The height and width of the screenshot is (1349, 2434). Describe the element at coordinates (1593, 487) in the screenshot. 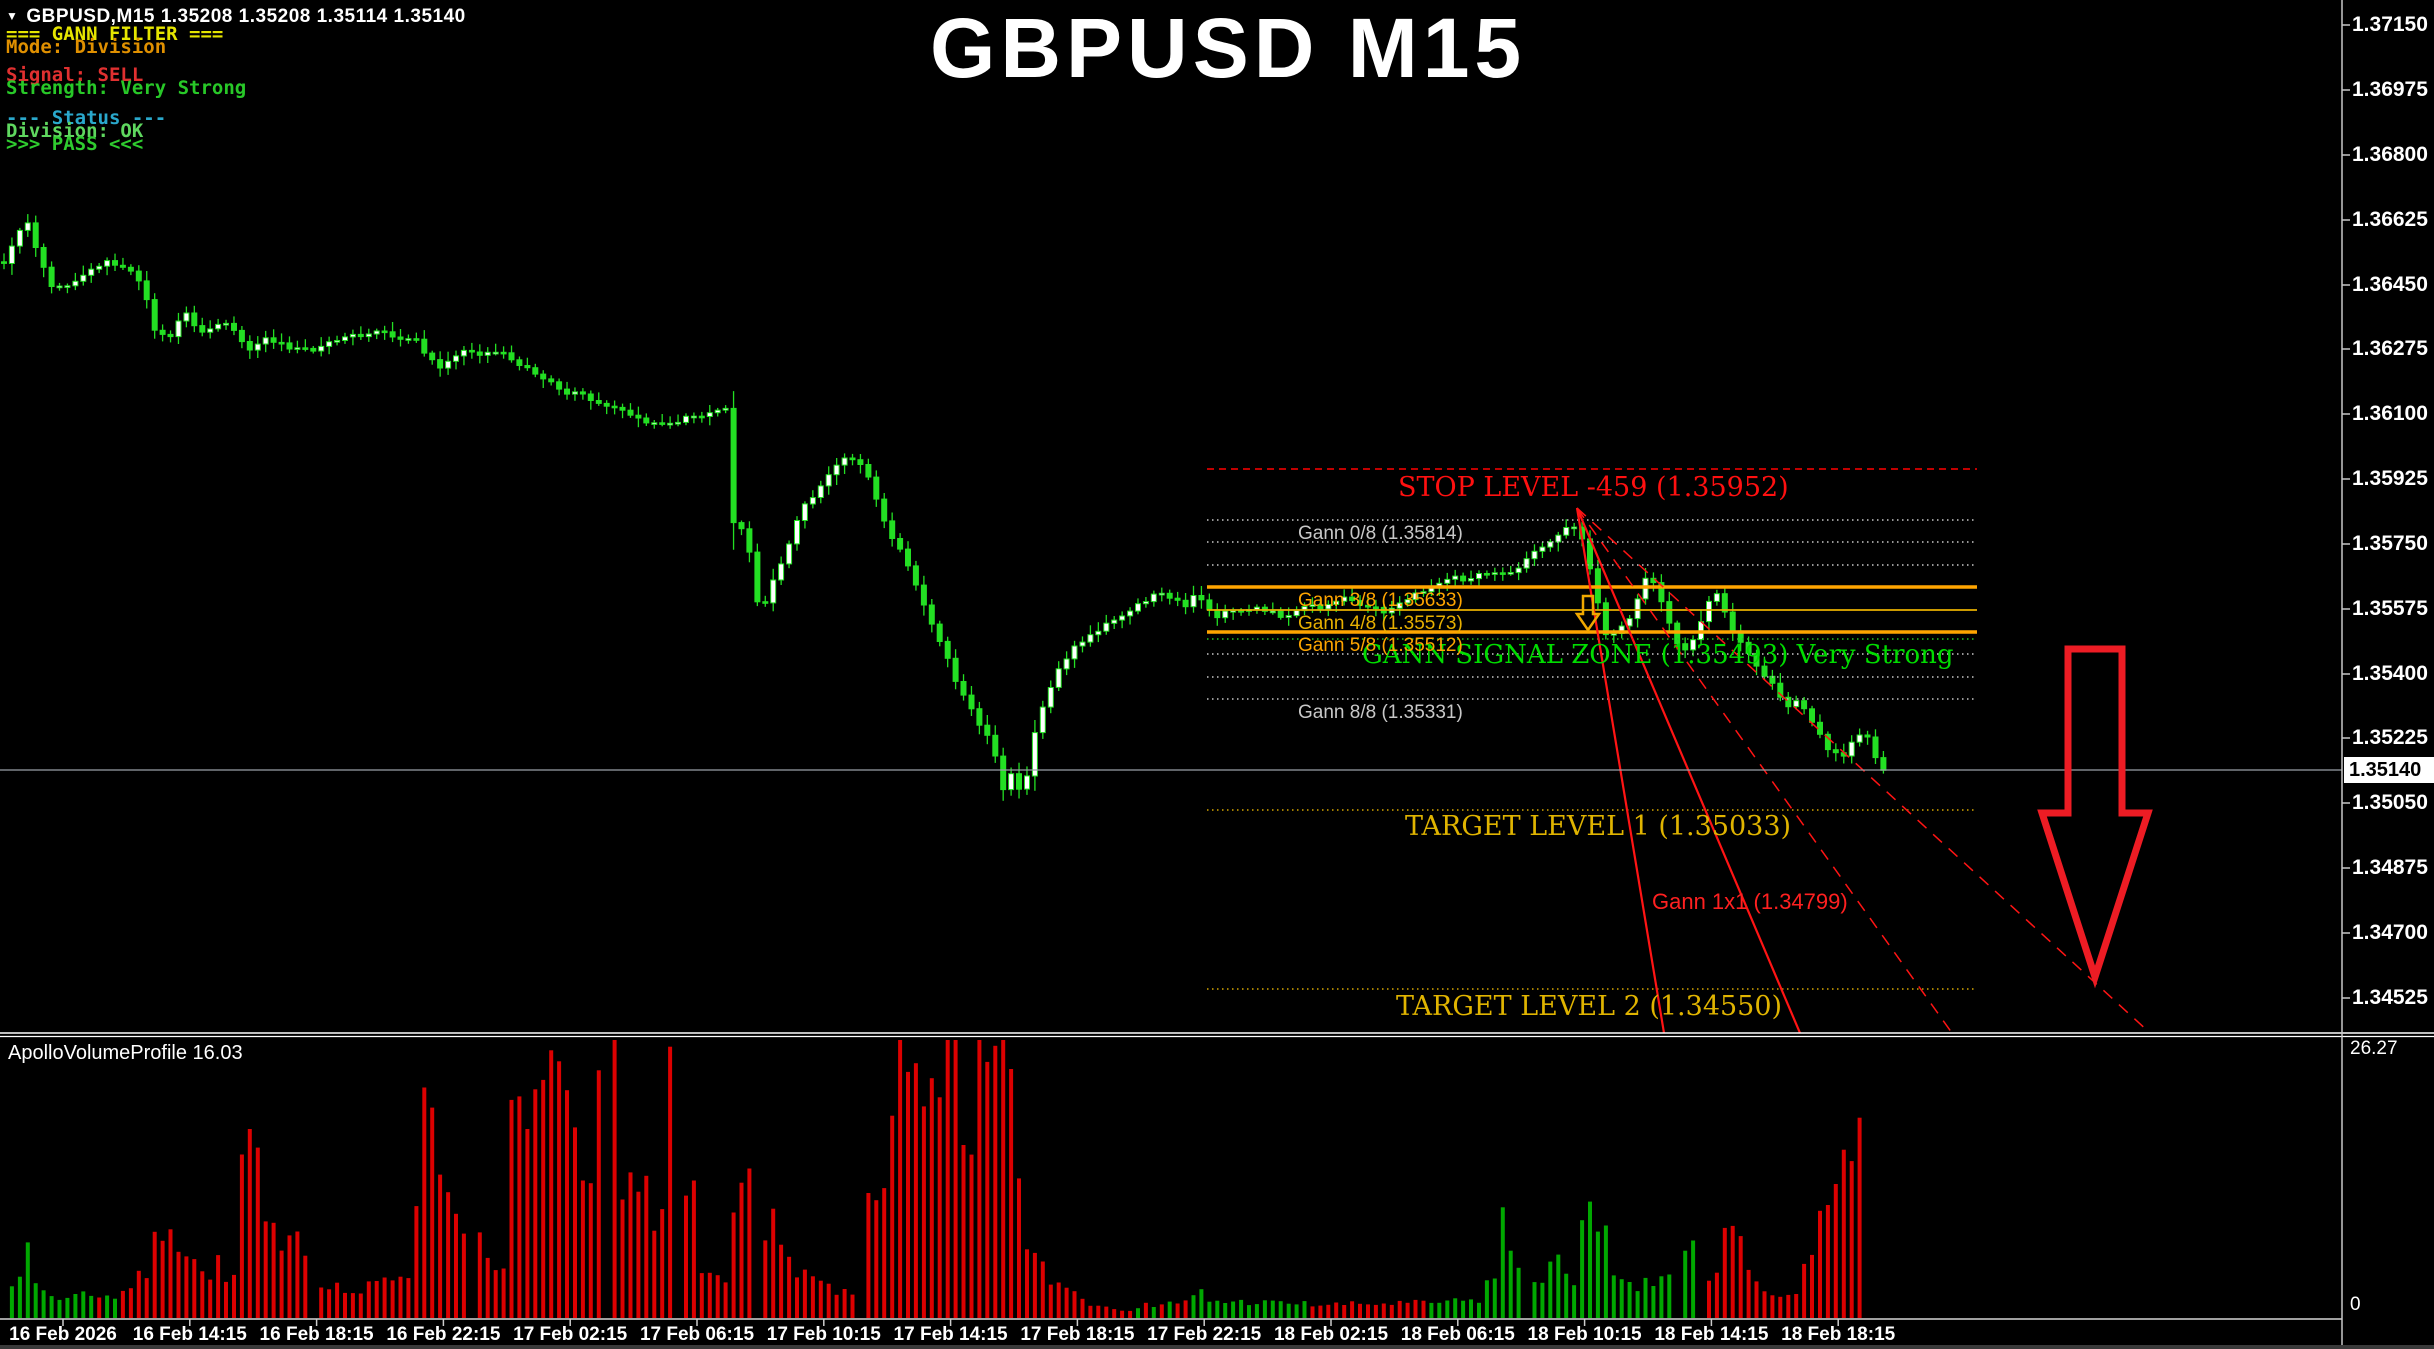

I see `stop-level-text: STOP LEVEL -459 (1.35952)` at that location.